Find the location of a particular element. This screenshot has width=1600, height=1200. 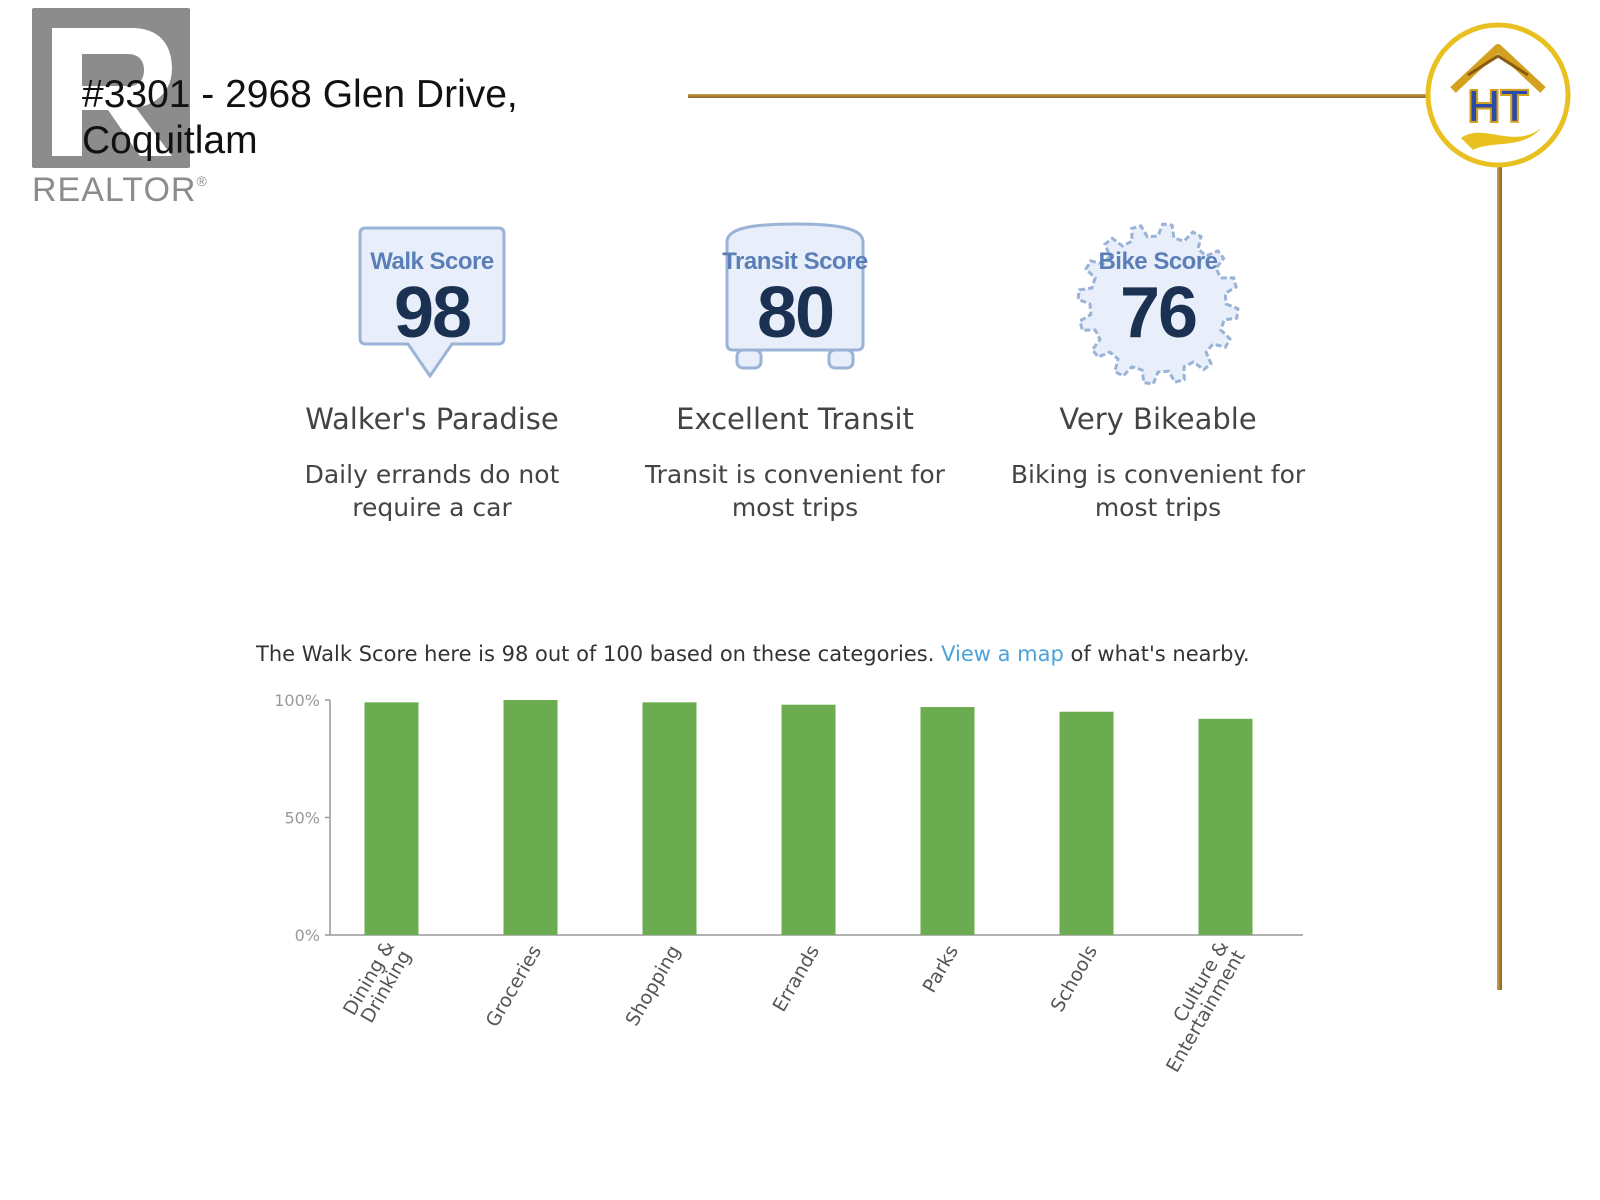

company-logo-text: HT is located at coordinates (1497, 106).